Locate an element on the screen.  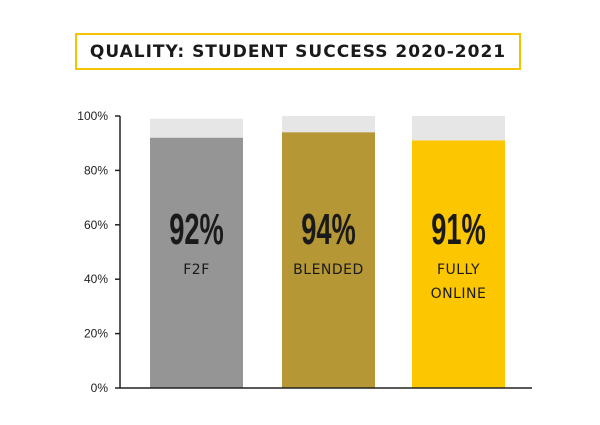
chart-title-box: QUALITY: STUDENT SUCCESS 2020-2021 is located at coordinates (298, 51).